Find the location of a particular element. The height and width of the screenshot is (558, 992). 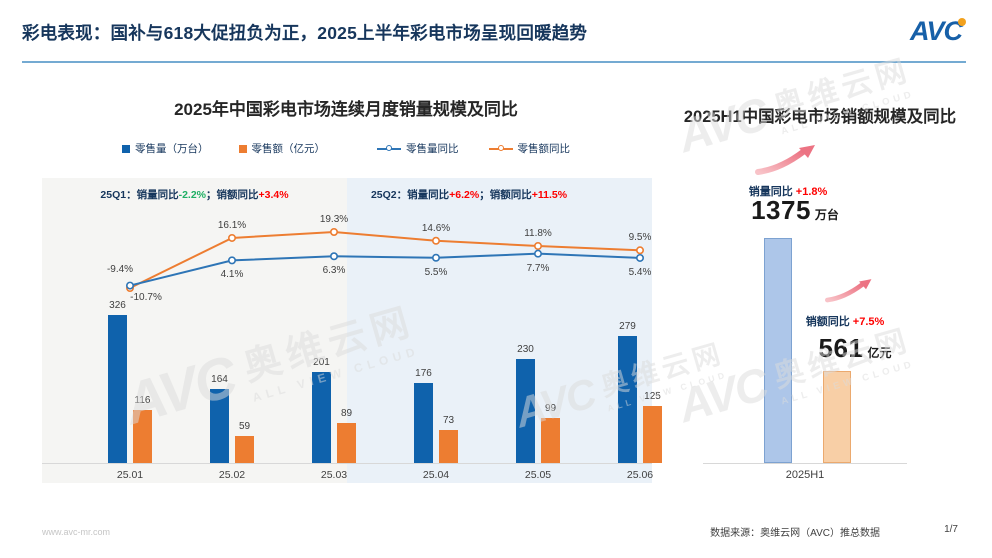

orange-line-marker-icon is located at coordinates (500, 148).